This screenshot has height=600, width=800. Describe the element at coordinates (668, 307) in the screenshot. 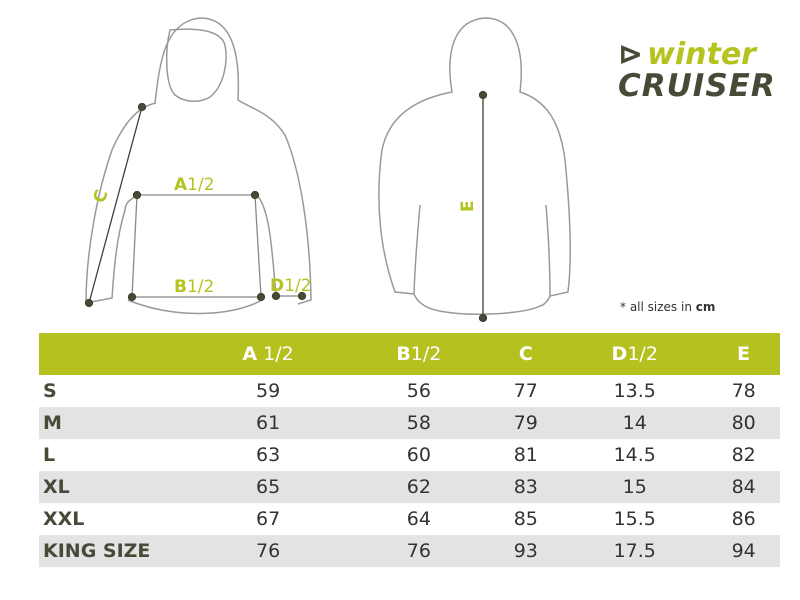

I see `units-note: * all sizes in cm` at that location.